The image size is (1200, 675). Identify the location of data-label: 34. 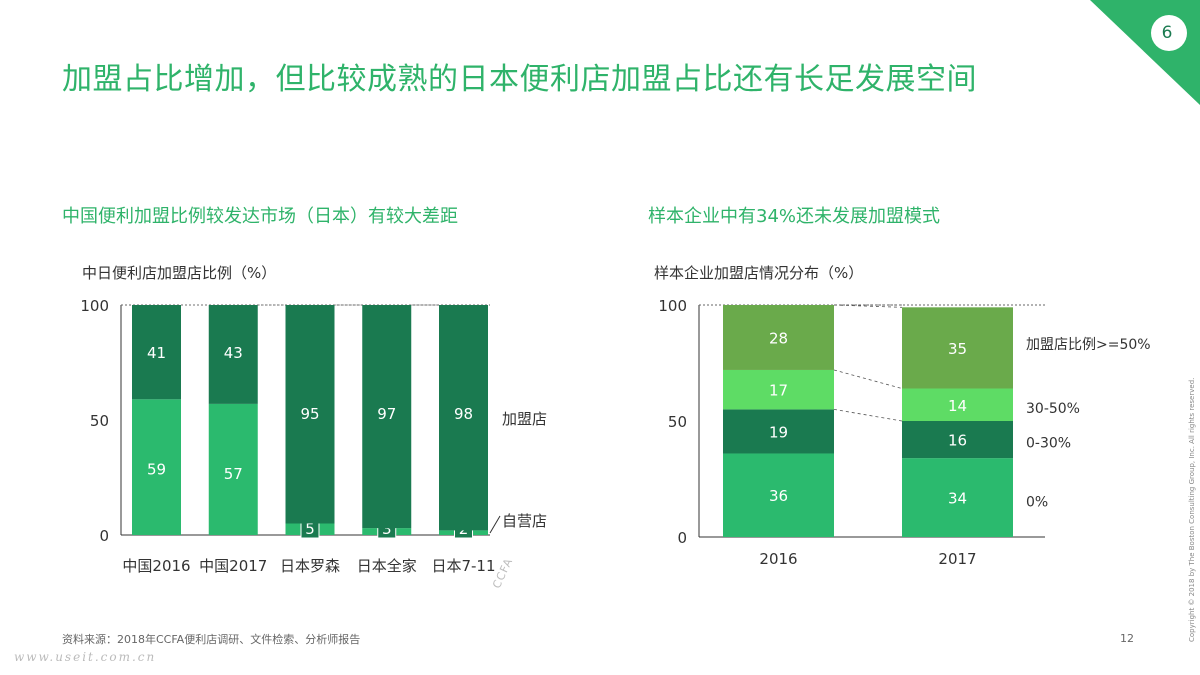
(957, 499).